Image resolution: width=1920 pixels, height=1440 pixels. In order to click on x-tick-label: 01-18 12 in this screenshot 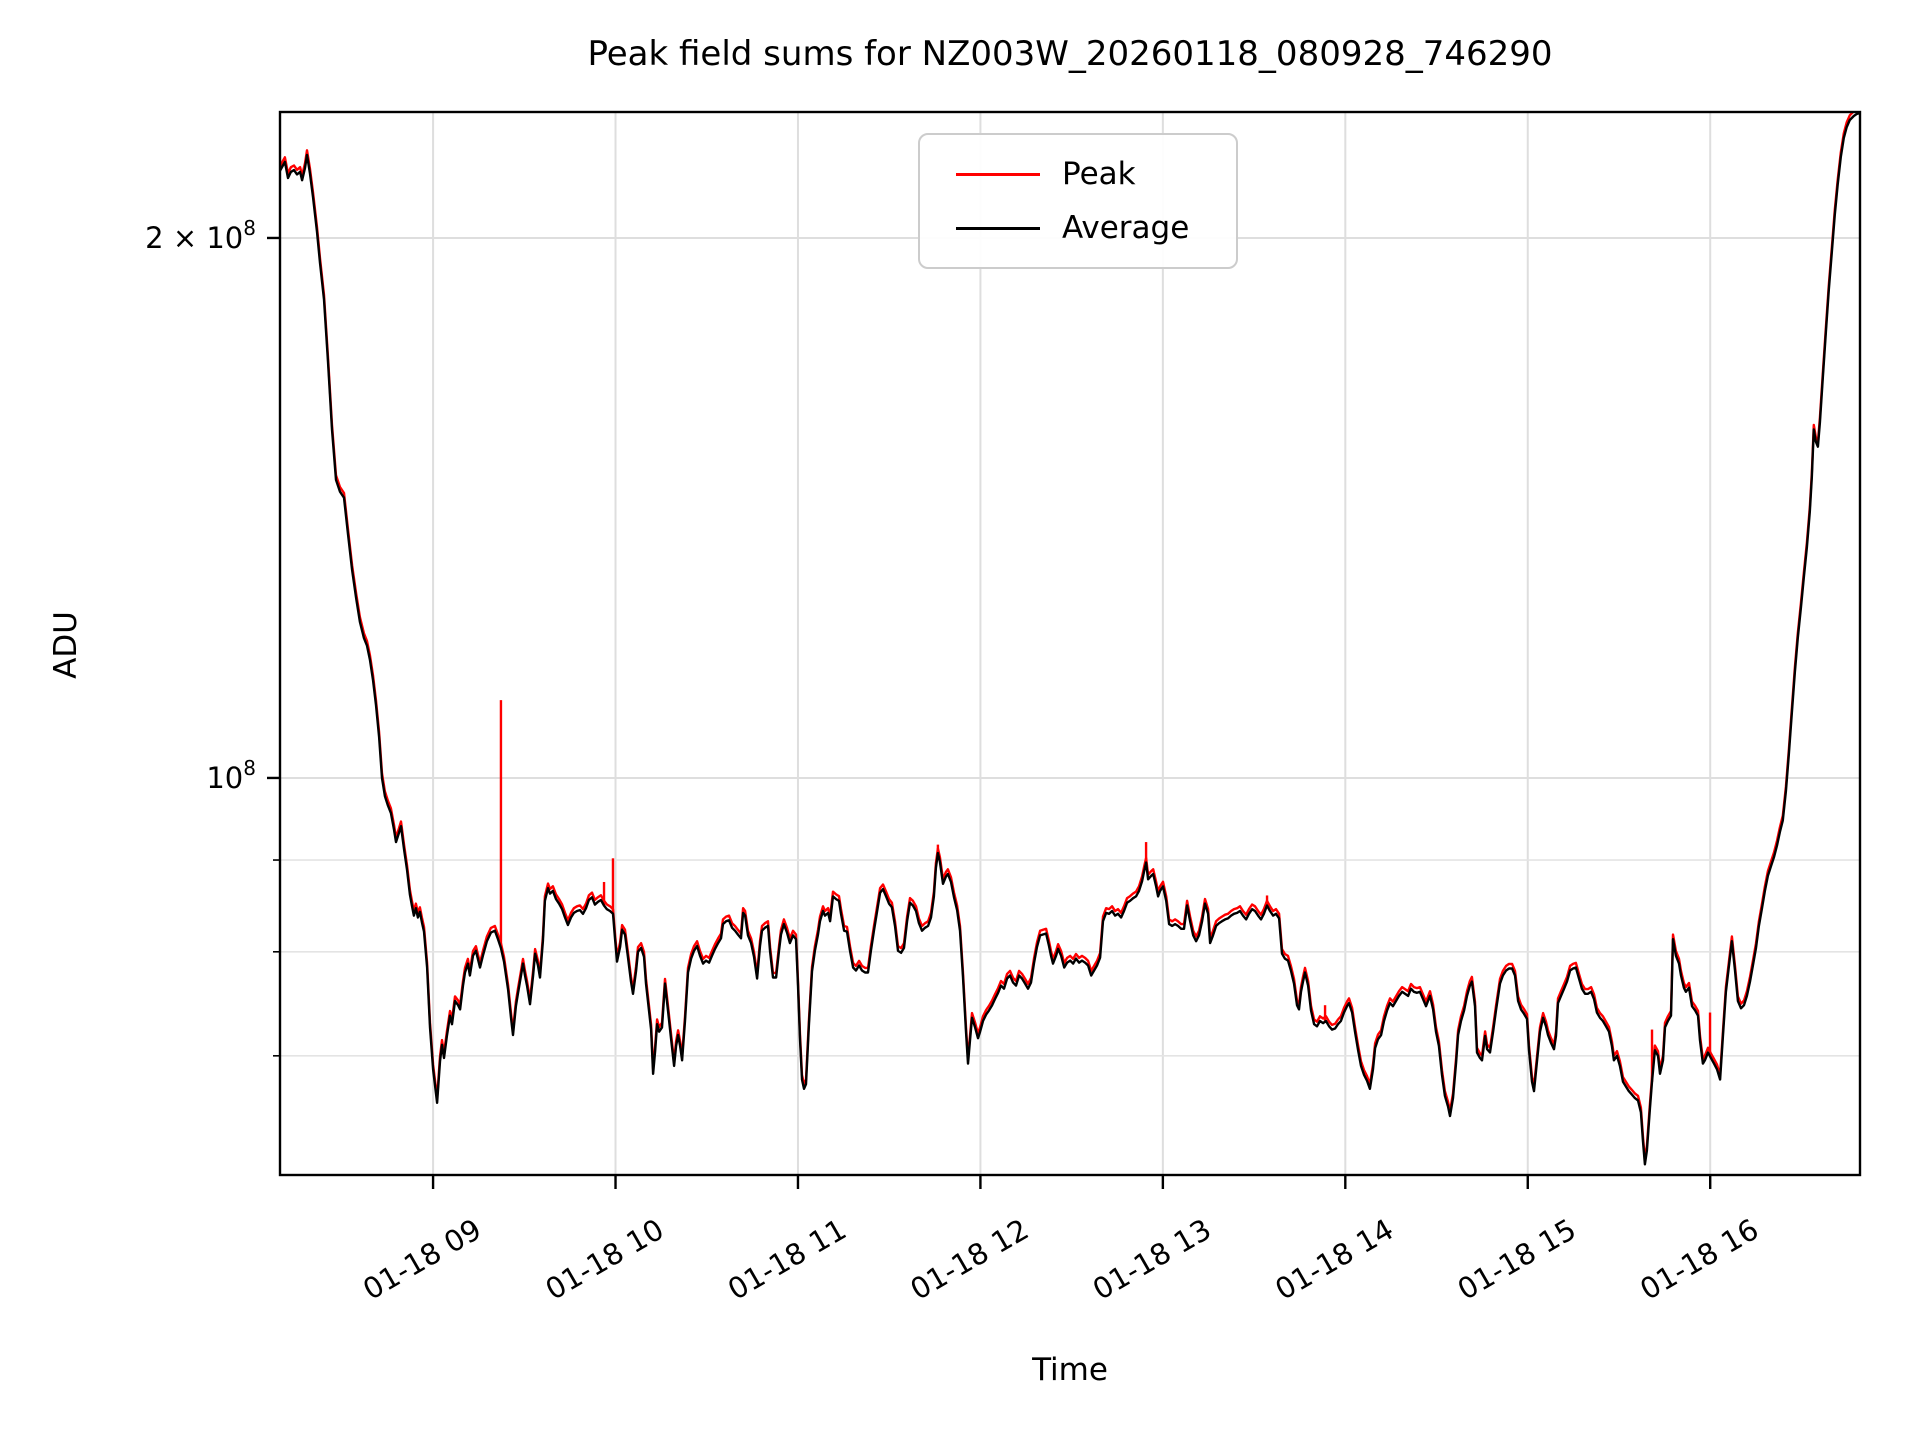, I will do `click(969, 1259)`.